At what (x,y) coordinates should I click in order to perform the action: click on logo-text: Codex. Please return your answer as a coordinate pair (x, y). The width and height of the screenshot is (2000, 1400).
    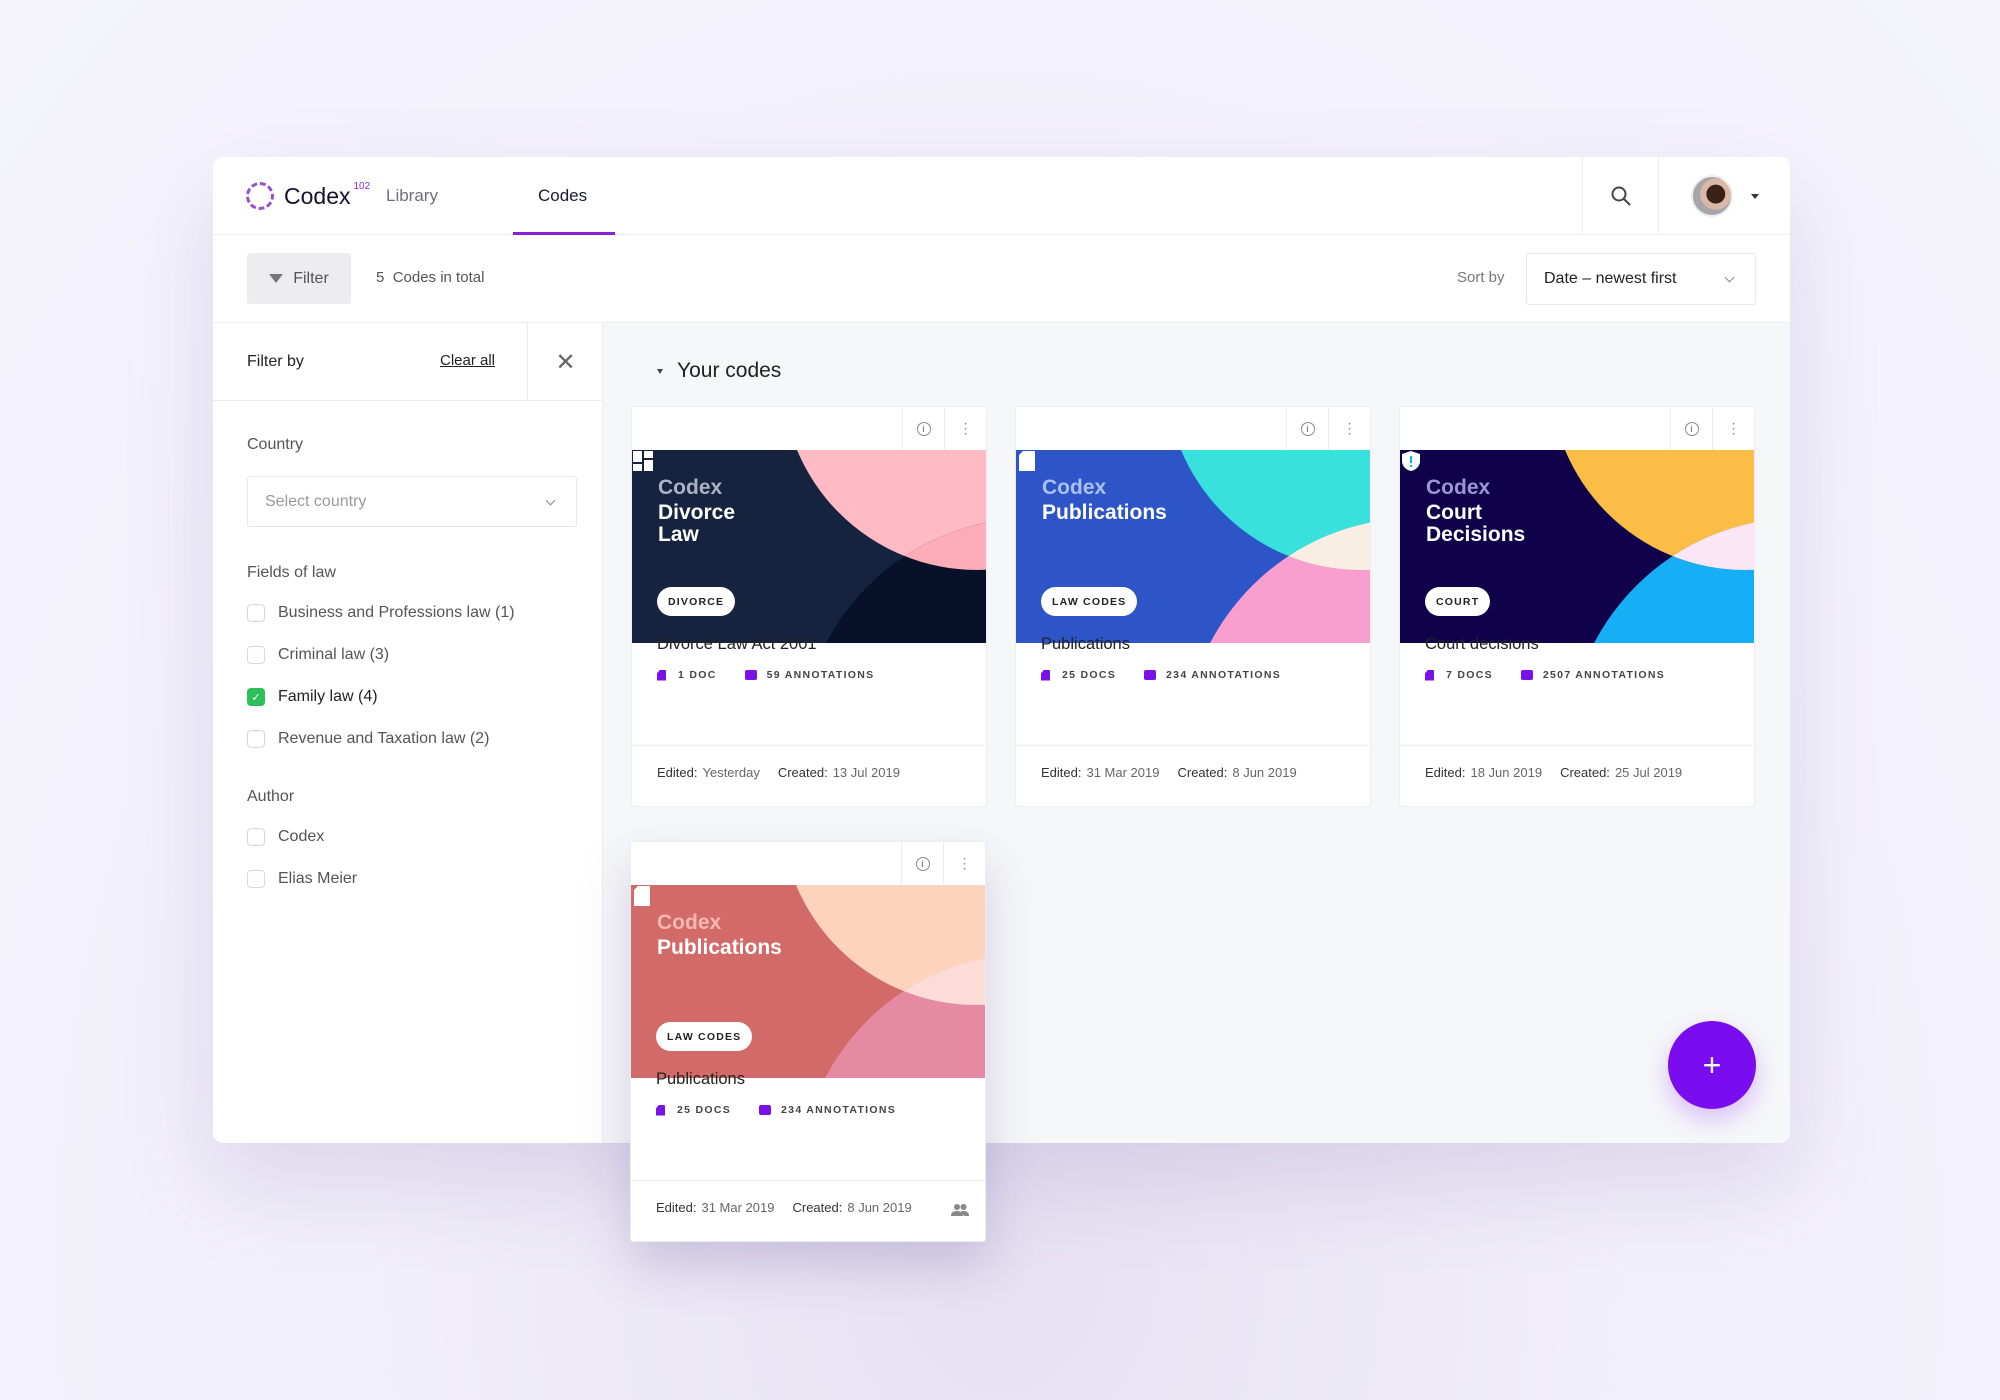
    Looking at the image, I should click on (317, 195).